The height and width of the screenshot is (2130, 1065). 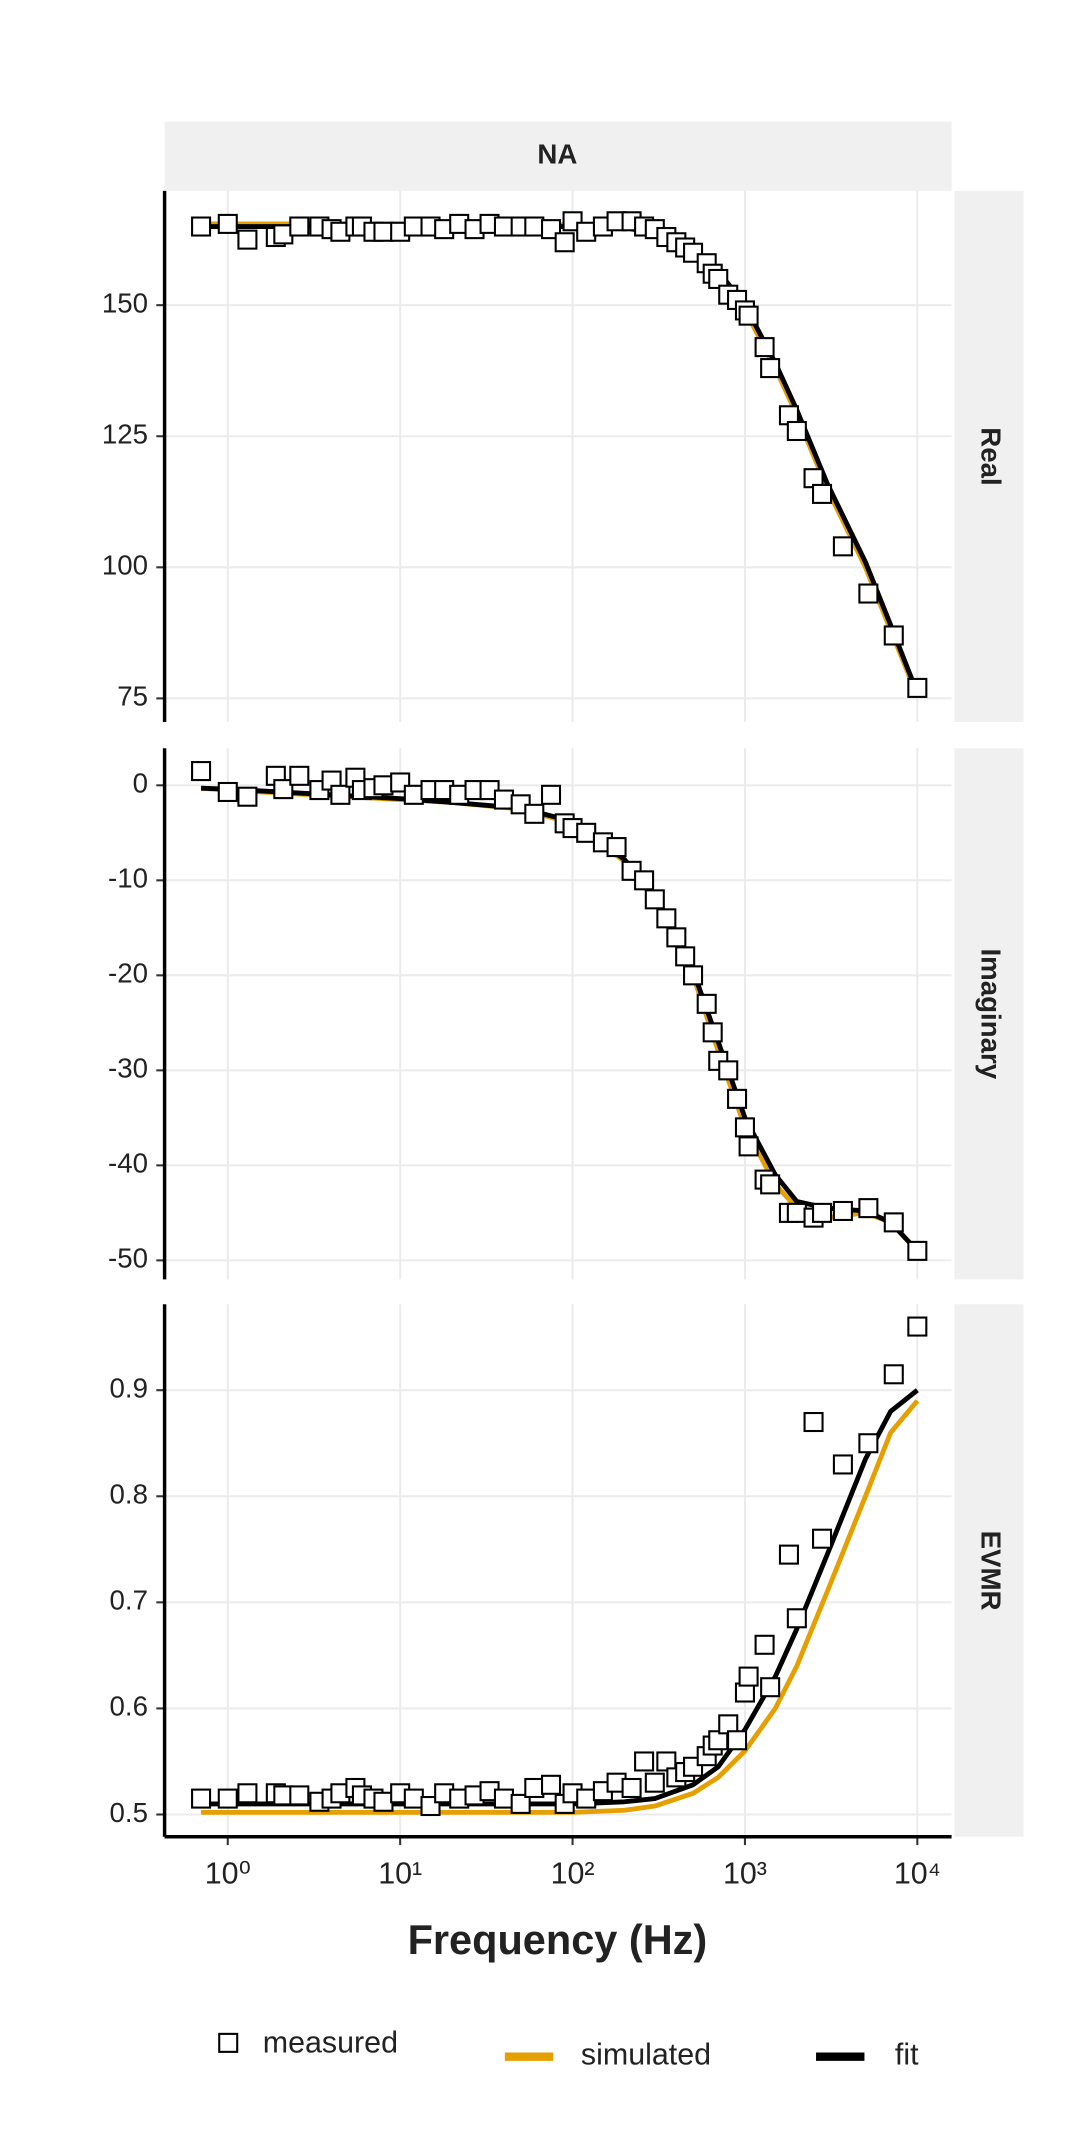 I want to click on legend-label: measured, so click(x=330, y=2042).